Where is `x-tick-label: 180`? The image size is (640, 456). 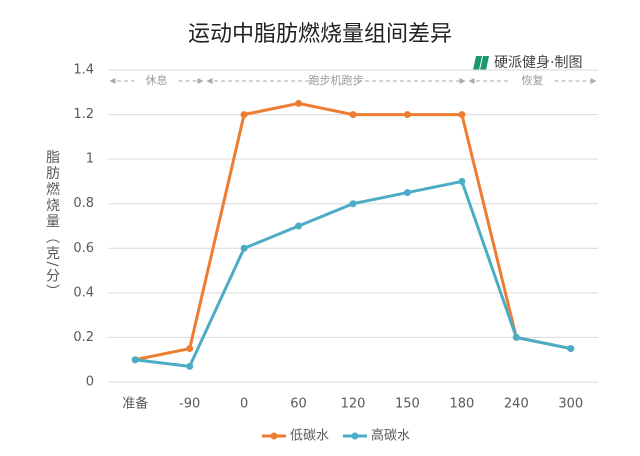
x-tick-label: 180 is located at coordinates (461, 404).